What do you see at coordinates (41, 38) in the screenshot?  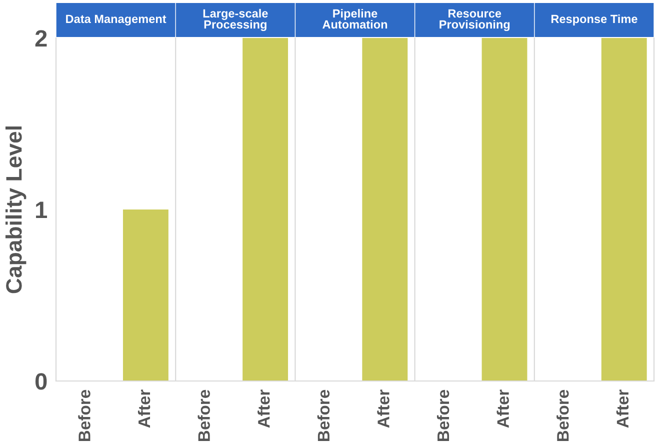 I see `y-tick-label: 2` at bounding box center [41, 38].